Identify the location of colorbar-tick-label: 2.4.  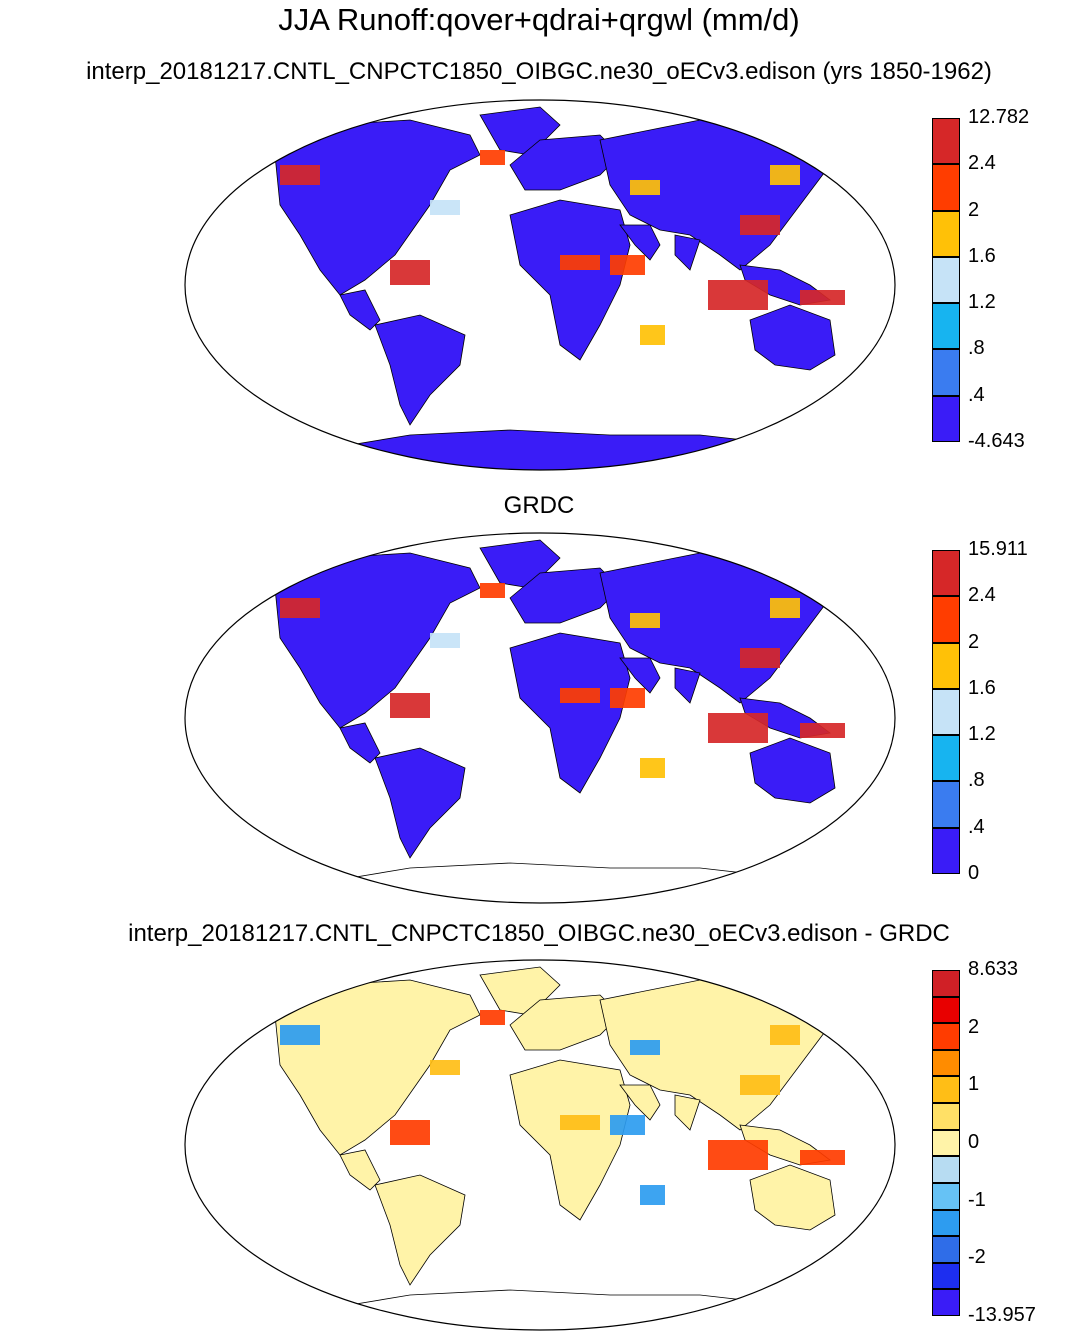
(982, 595).